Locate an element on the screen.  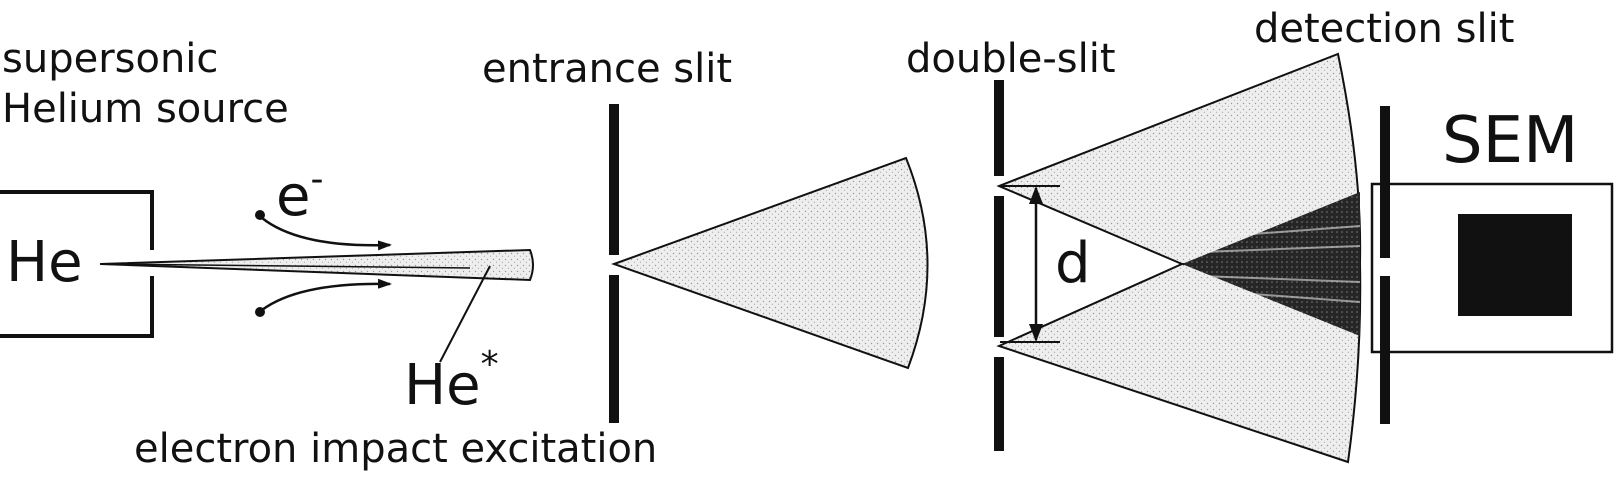
source-chamber is located at coordinates (77, 264).